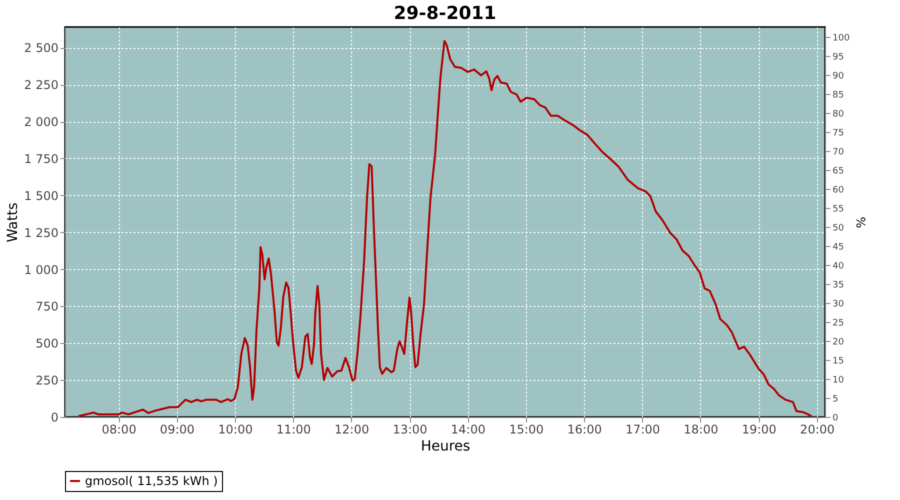  Describe the element at coordinates (642, 429) in the screenshot. I see `x-tick-label: 17:00` at that location.